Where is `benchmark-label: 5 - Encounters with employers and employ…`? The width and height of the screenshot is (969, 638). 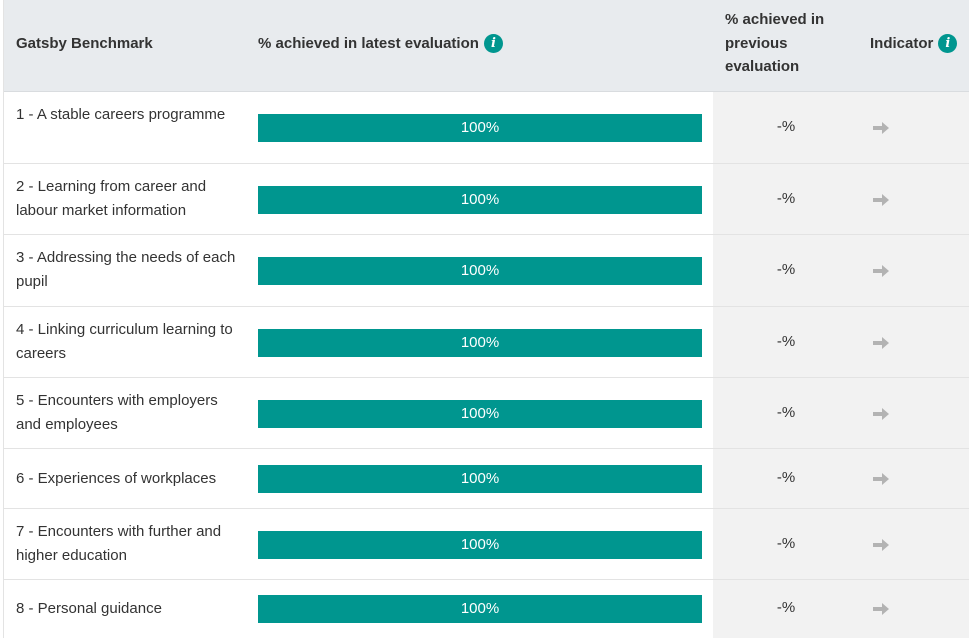
benchmark-label: 5 - Encounters with employers and employ… is located at coordinates (117, 412).